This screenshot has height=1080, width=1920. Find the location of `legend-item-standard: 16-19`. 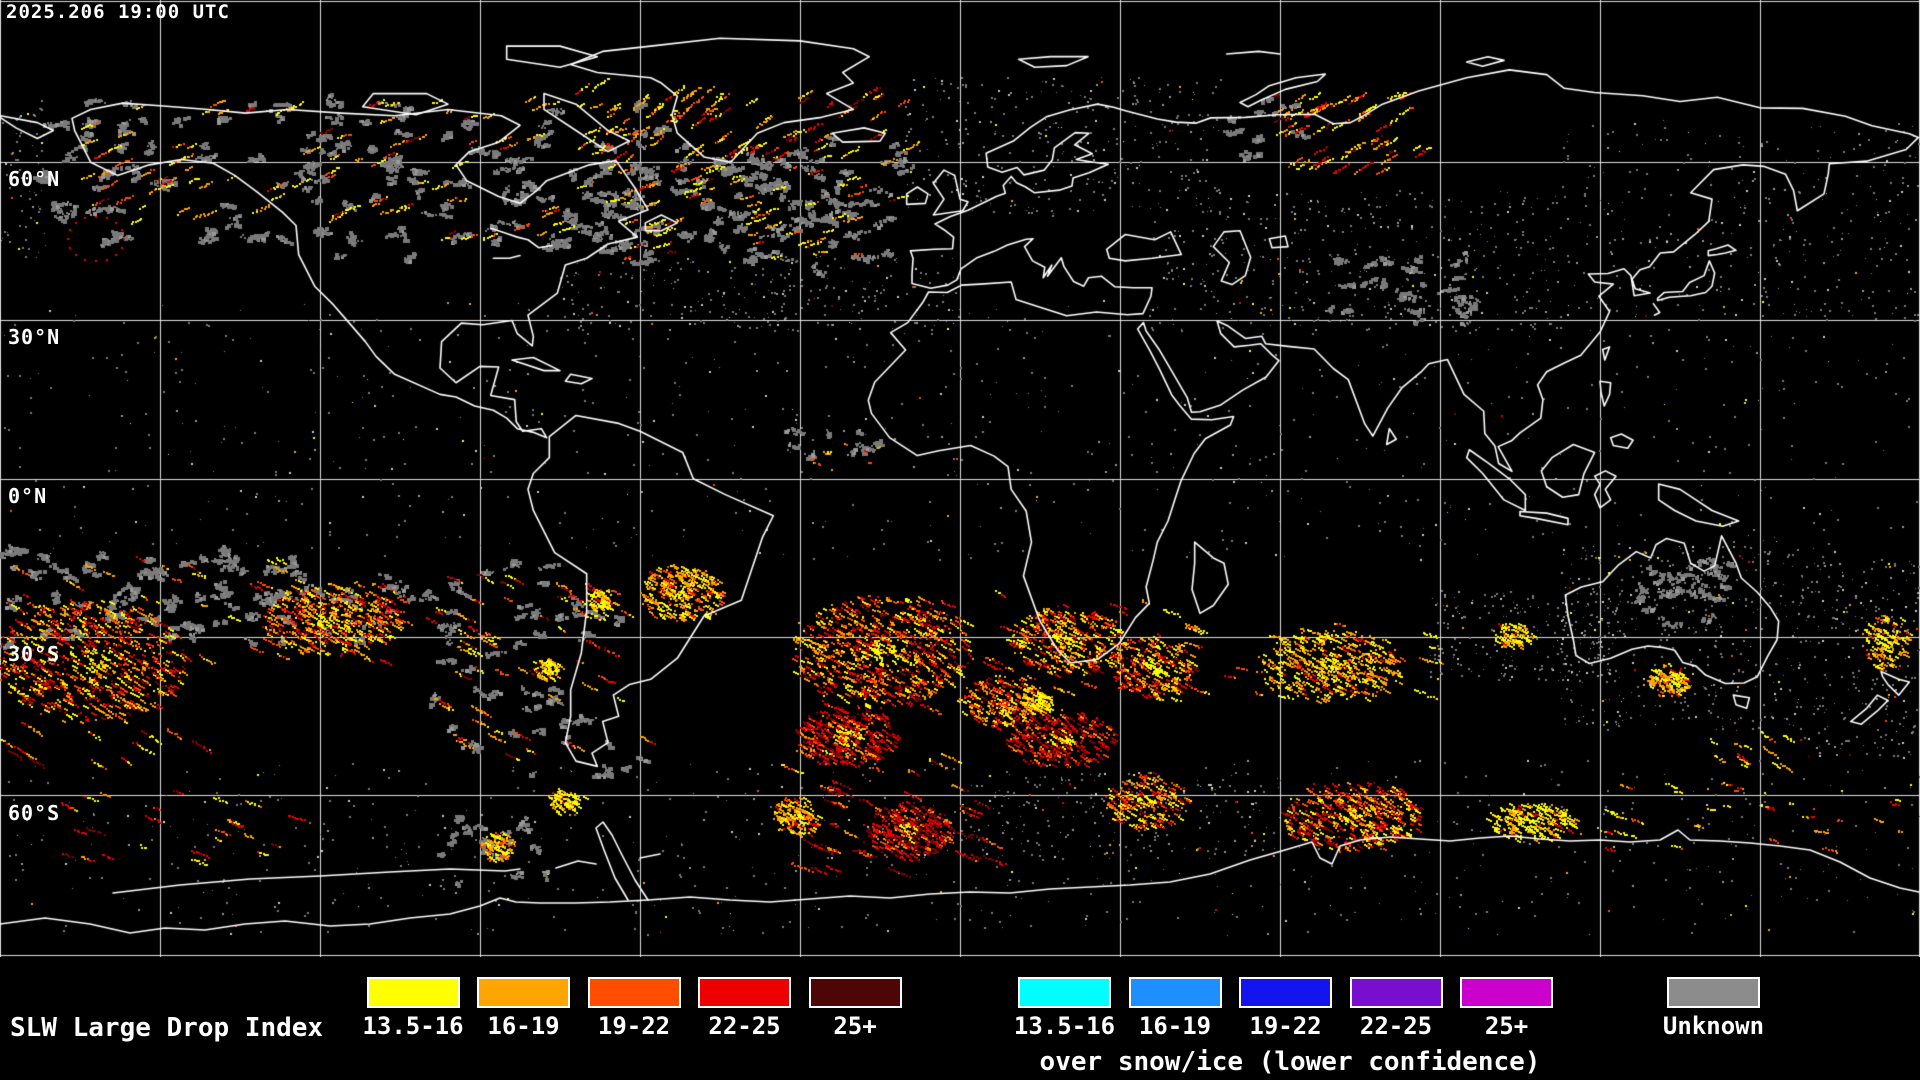

legend-item-standard: 16-19 is located at coordinates (524, 1008).